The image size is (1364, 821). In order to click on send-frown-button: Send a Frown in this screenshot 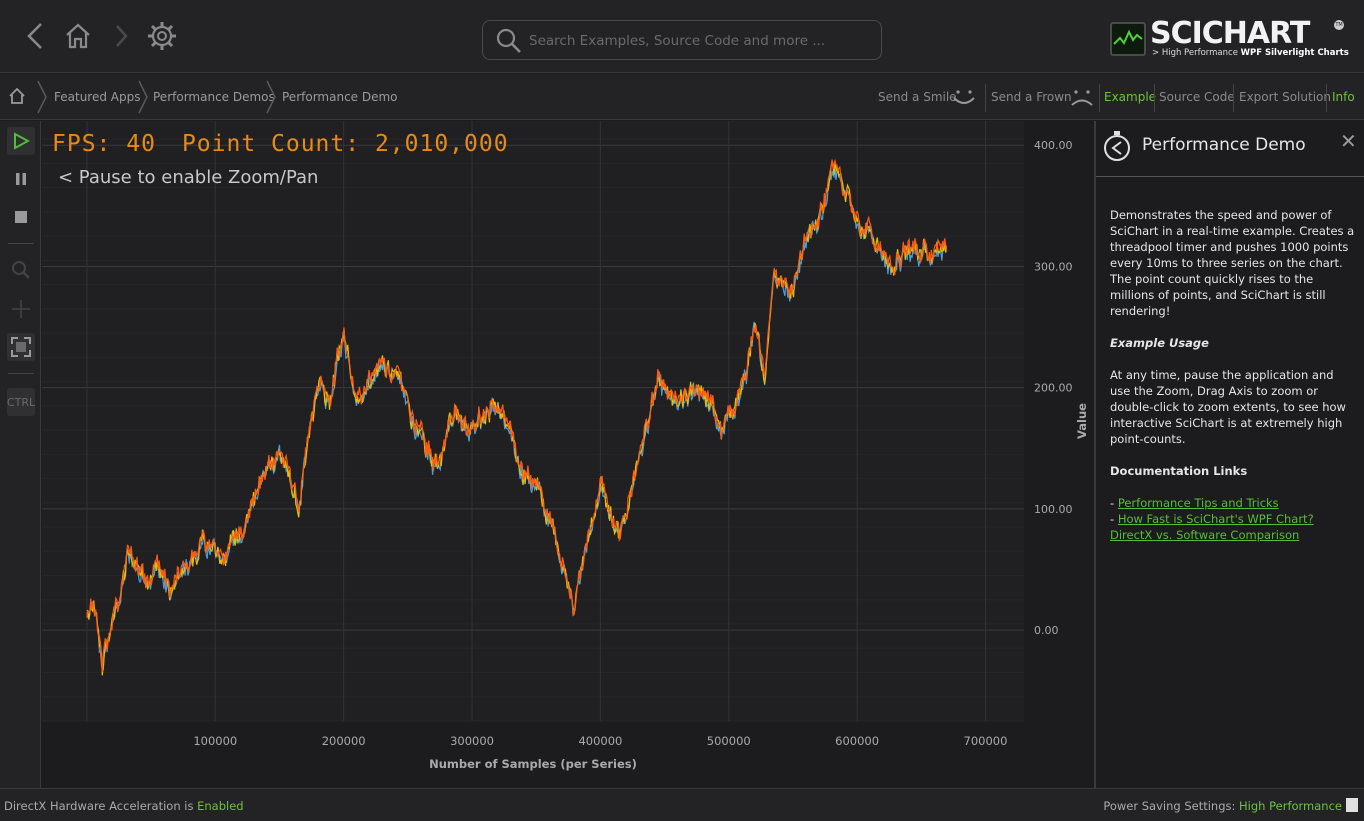, I will do `click(1031, 97)`.